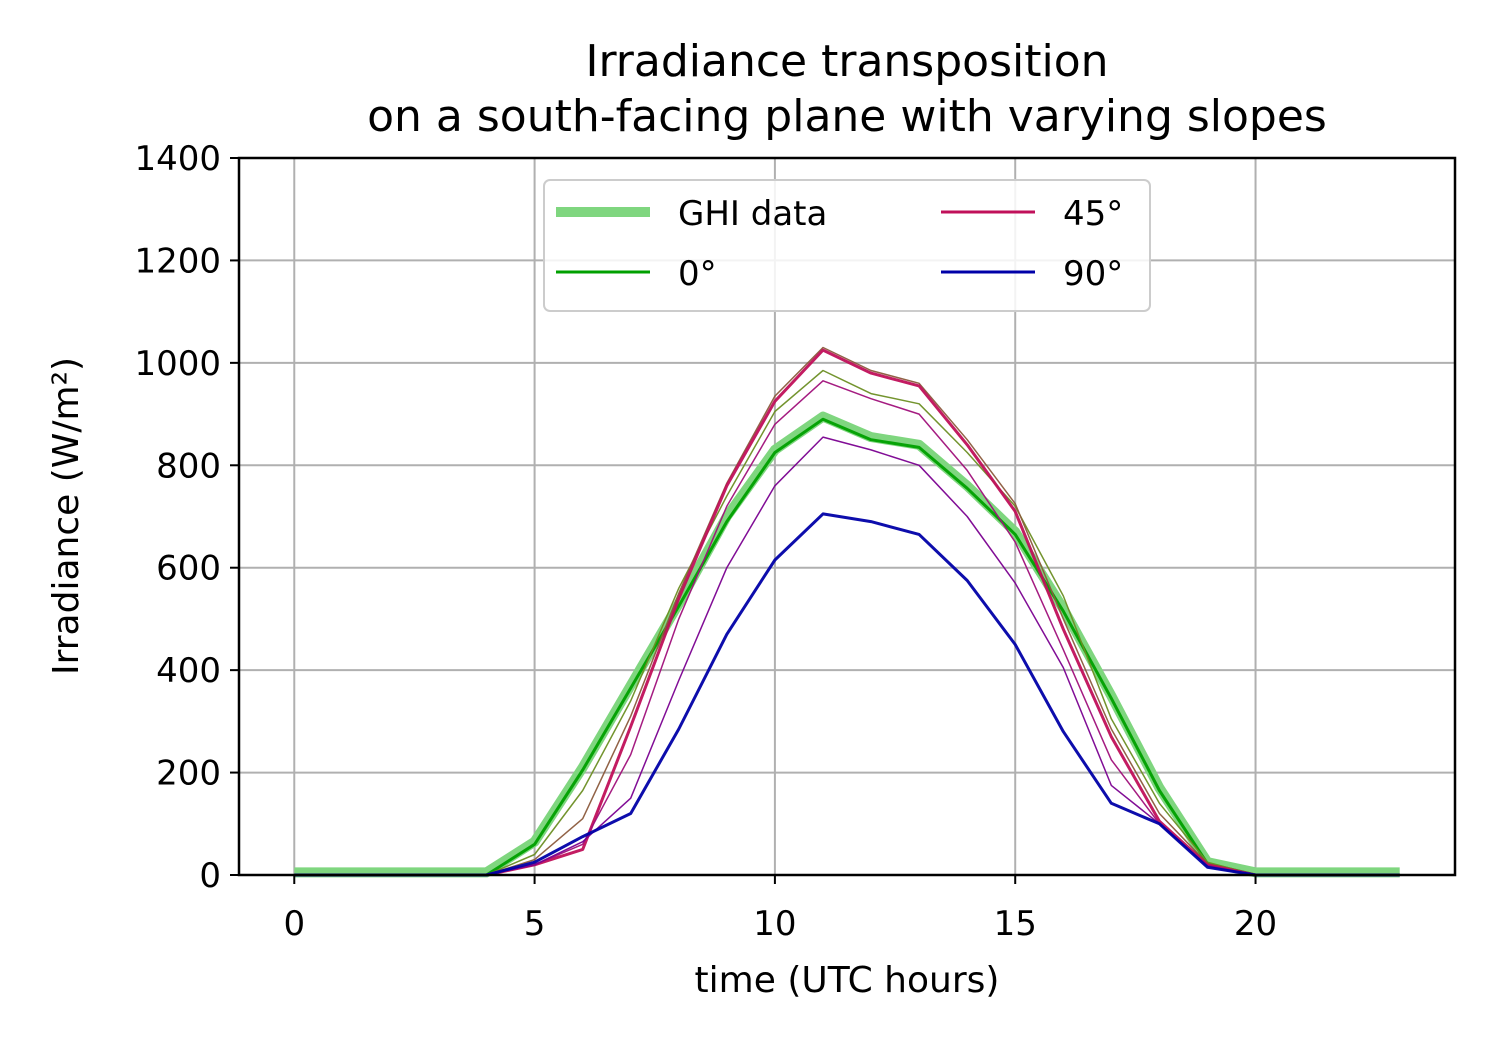  I want to click on y-tick-label: 1000, so click(177, 364).